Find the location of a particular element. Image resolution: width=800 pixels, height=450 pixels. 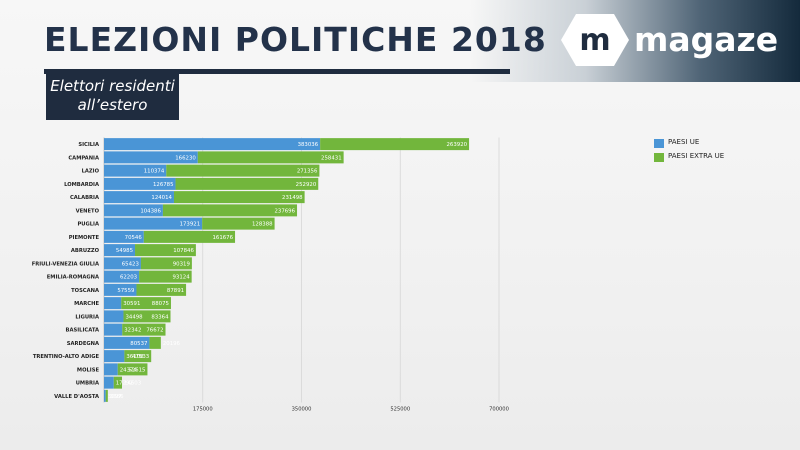

data-label-extra-ue: 47533 is located at coordinates (140, 357).